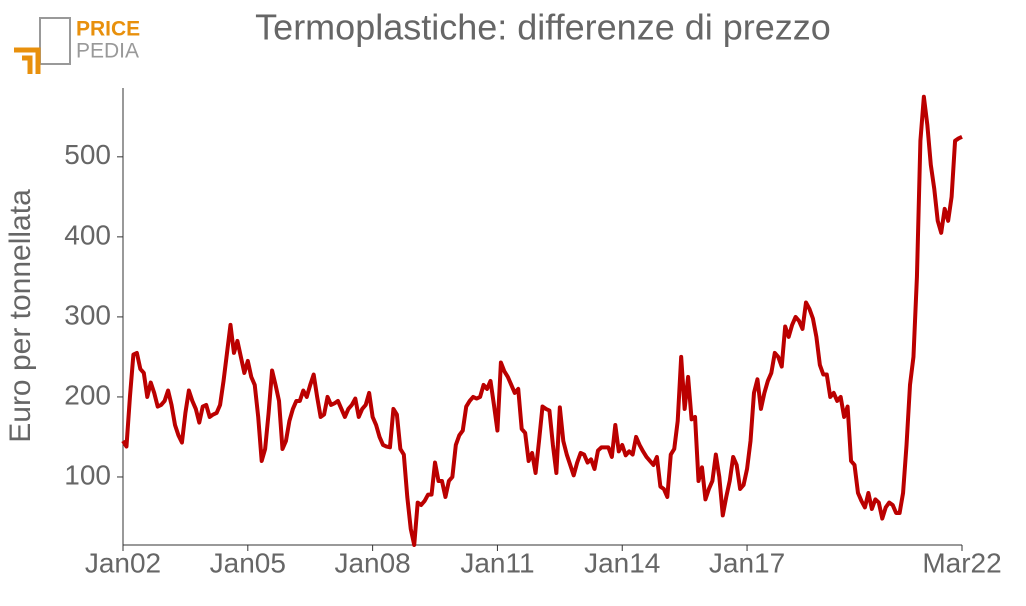  Describe the element at coordinates (543, 27) in the screenshot. I see `chart-title: Termoplastiche: differenze di prezzo` at that location.